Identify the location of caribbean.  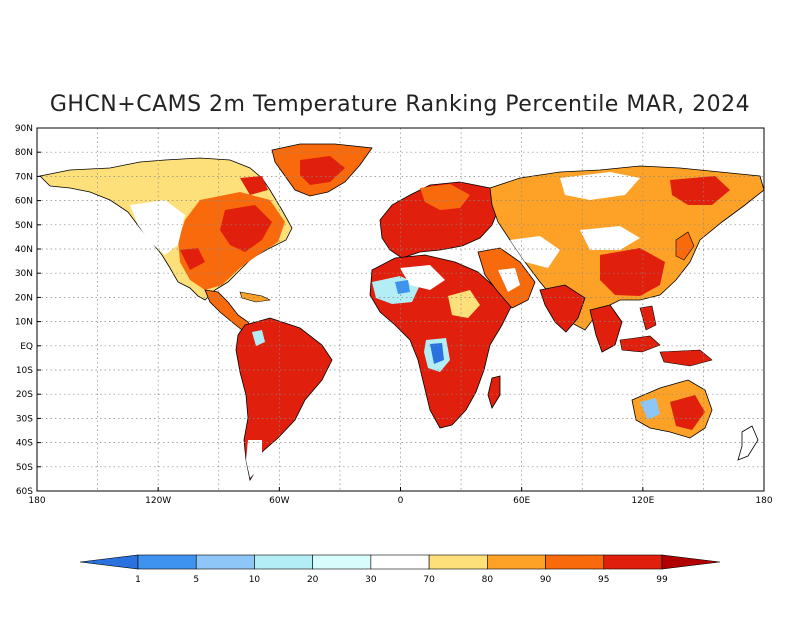
(255, 297).